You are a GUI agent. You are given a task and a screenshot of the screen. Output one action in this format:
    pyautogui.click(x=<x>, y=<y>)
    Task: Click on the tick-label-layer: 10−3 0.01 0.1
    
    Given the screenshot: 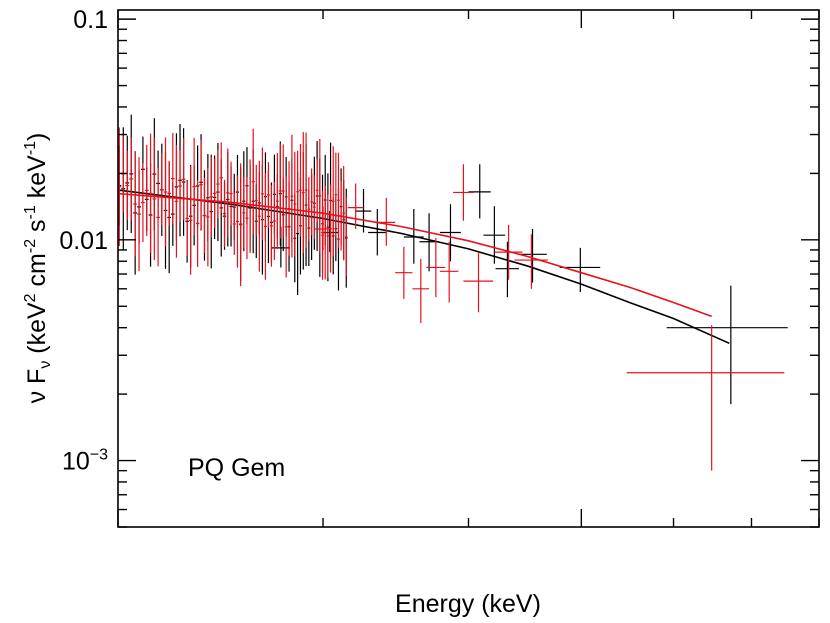 What is the action you would take?
    pyautogui.click(x=83, y=240)
    